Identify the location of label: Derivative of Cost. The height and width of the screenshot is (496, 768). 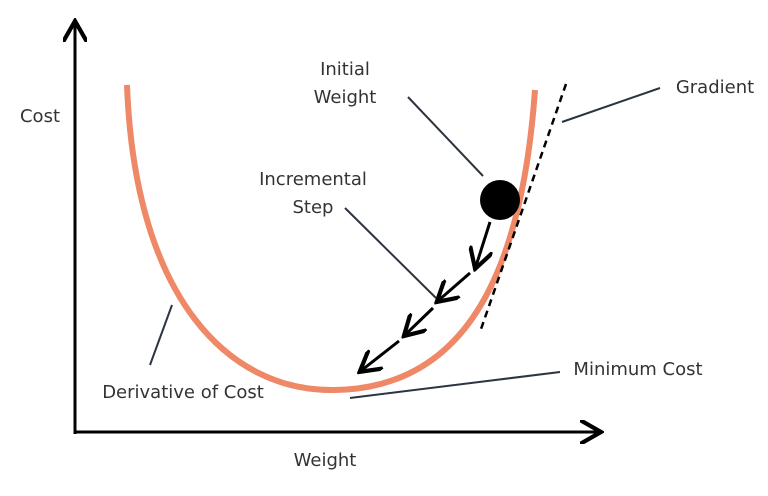
(183, 392).